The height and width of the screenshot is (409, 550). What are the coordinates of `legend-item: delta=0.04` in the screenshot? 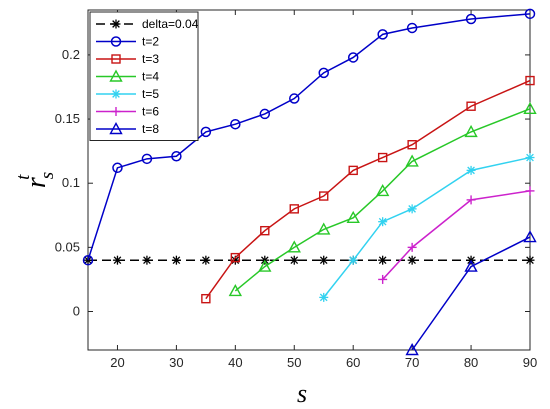 It's located at (147, 24).